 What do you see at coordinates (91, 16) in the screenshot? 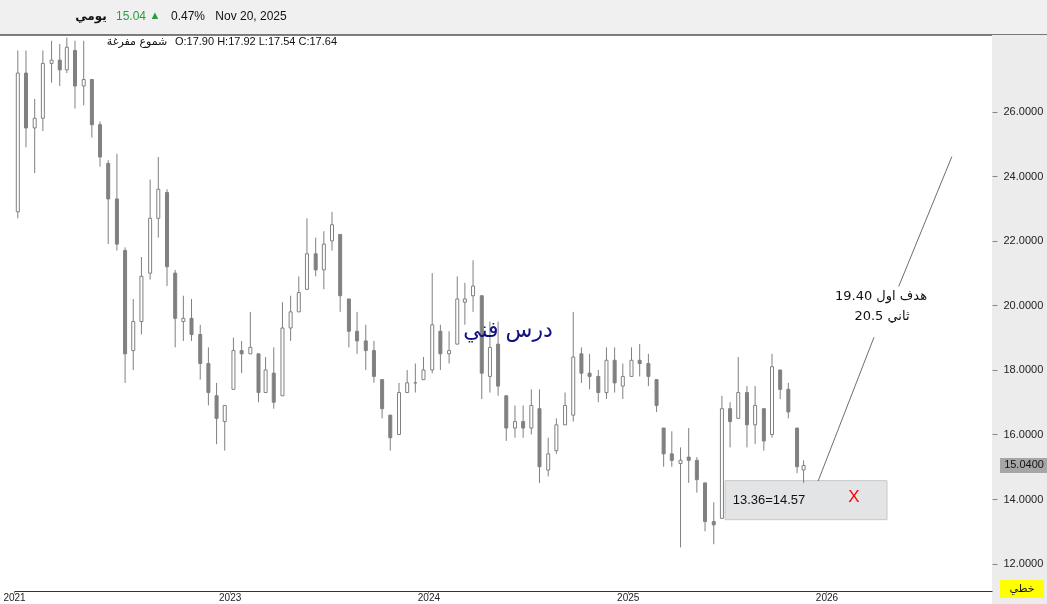
I see `text: يومي` at bounding box center [91, 16].